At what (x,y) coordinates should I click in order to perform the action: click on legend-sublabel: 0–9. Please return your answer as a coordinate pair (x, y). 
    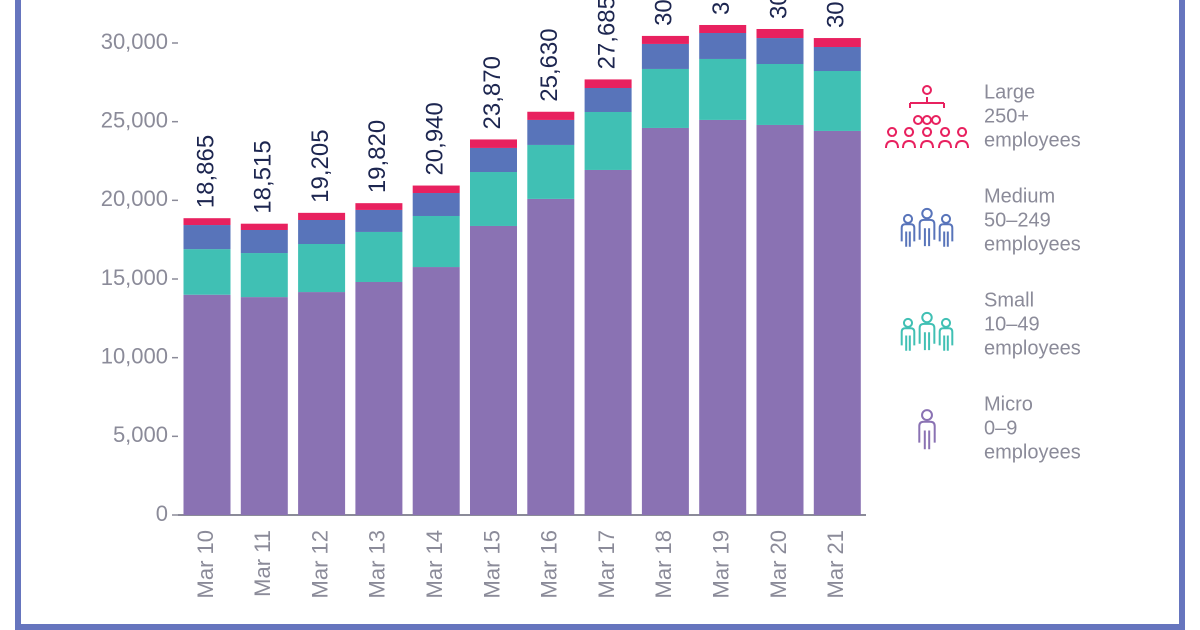
    Looking at the image, I should click on (1000, 428).